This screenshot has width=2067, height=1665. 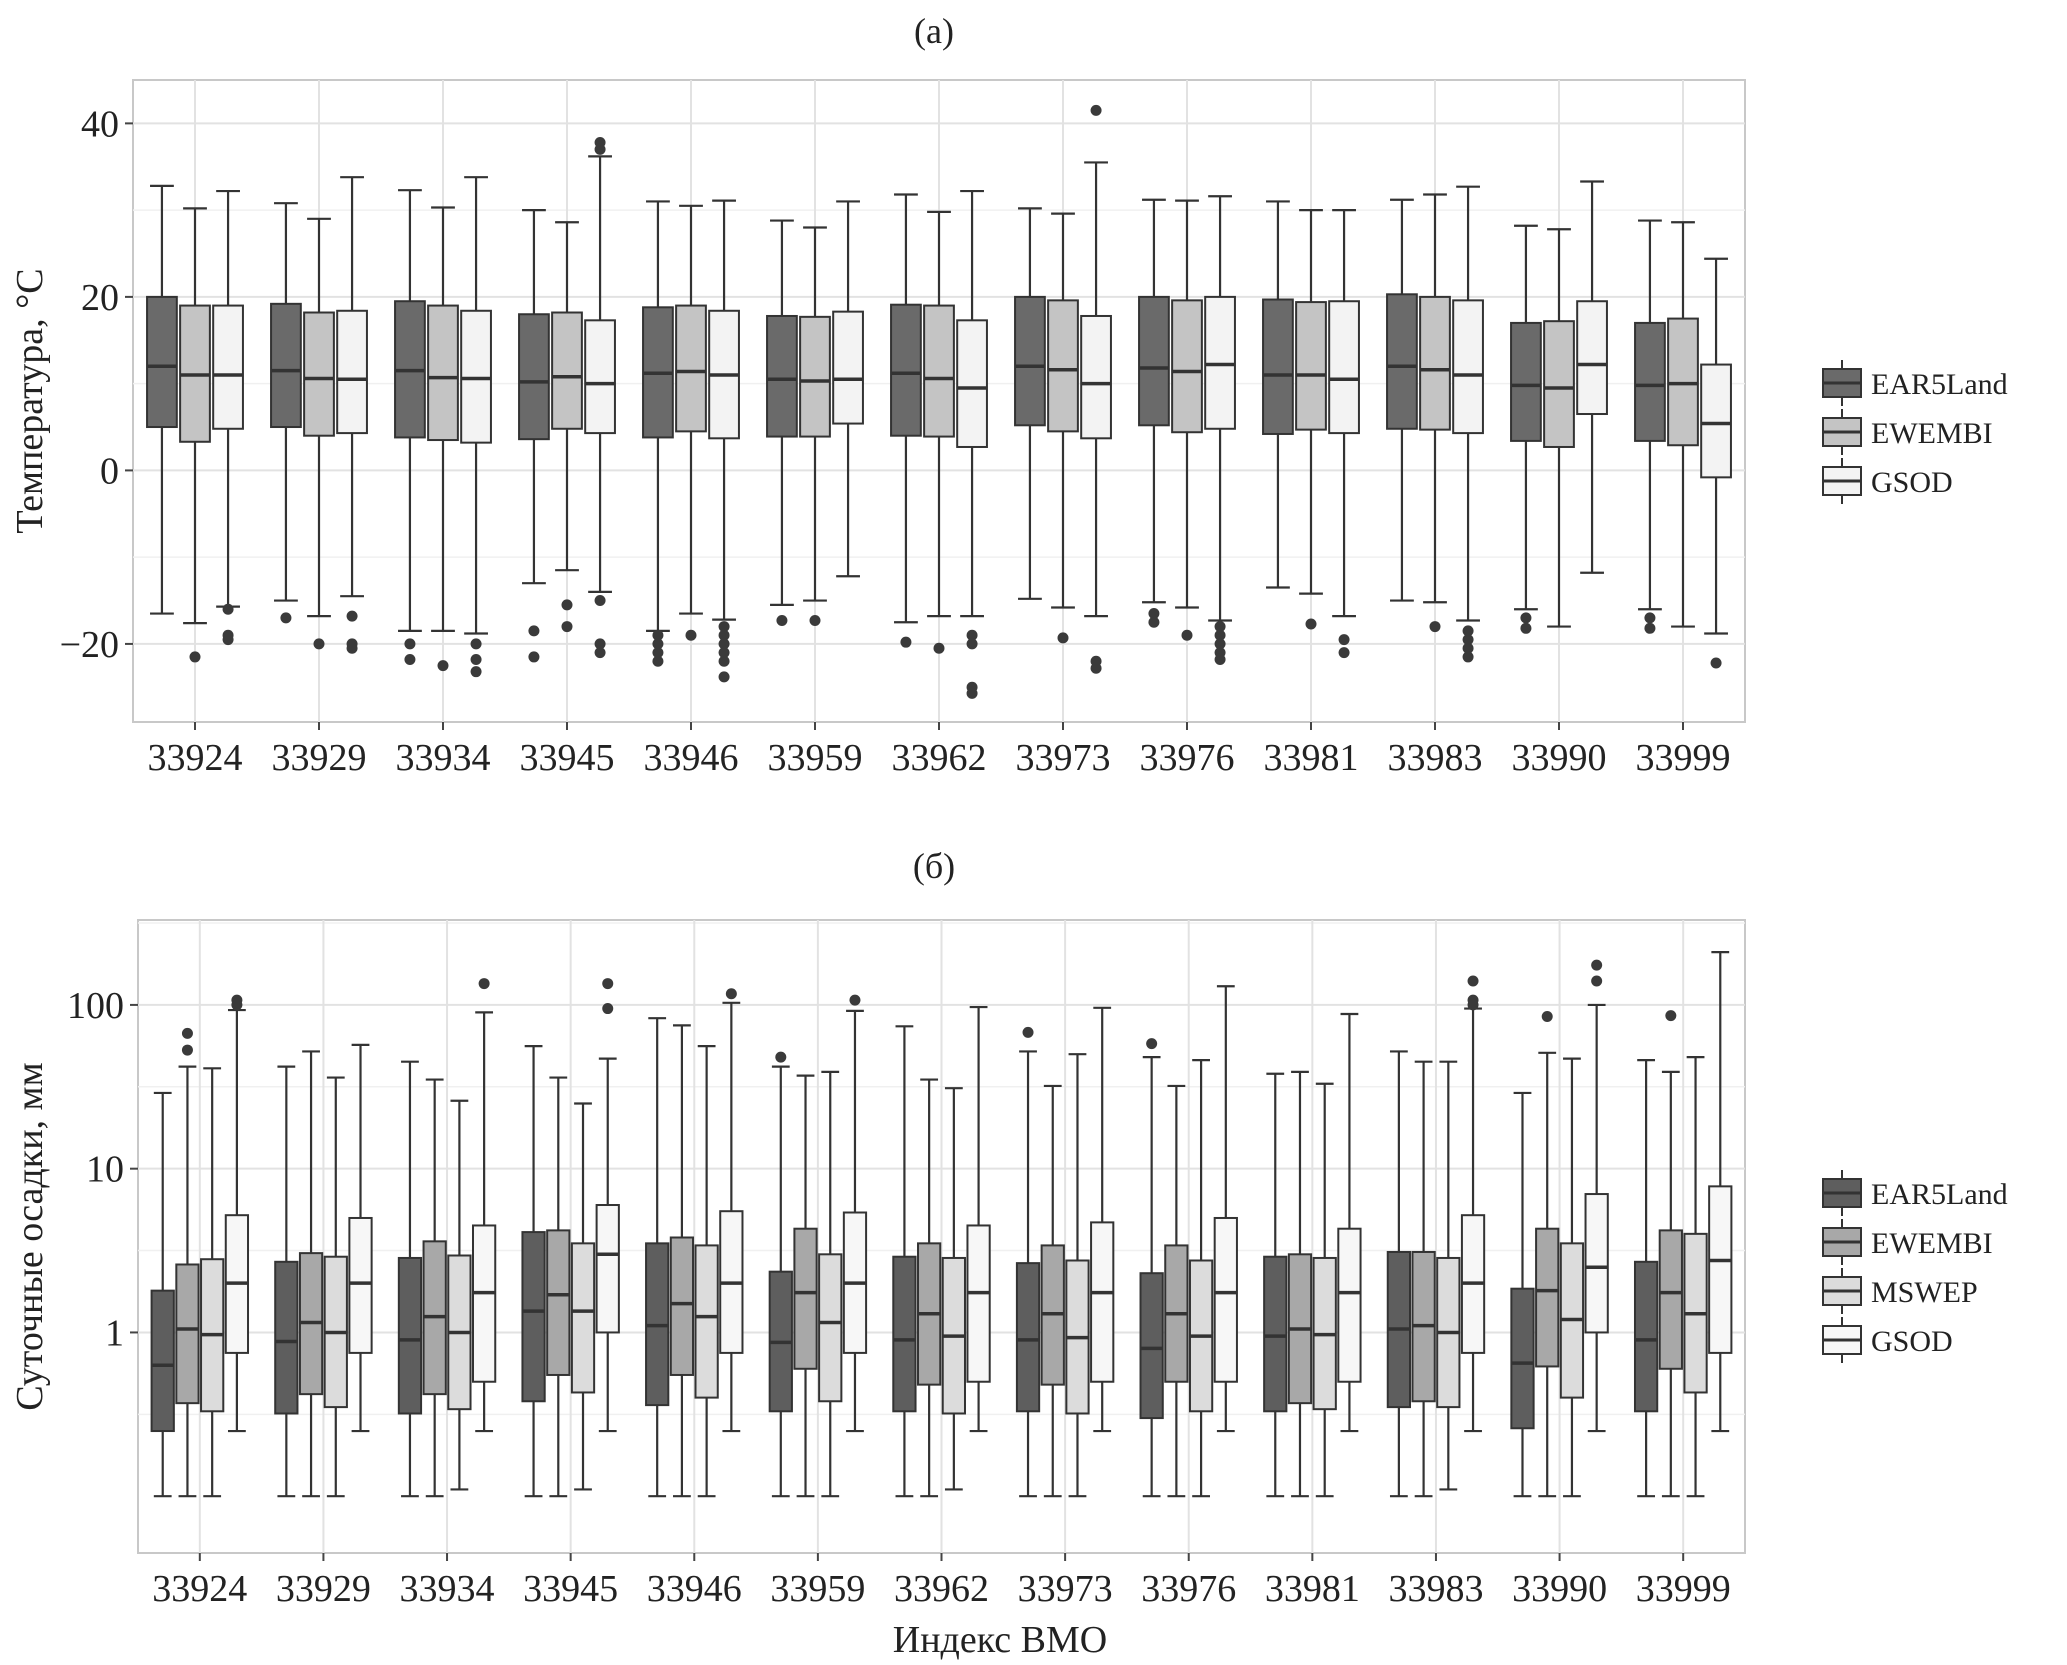 I want to click on legend: EAR5Land EWEMBI MSWEP GSOD, so click(x=1915, y=1266).